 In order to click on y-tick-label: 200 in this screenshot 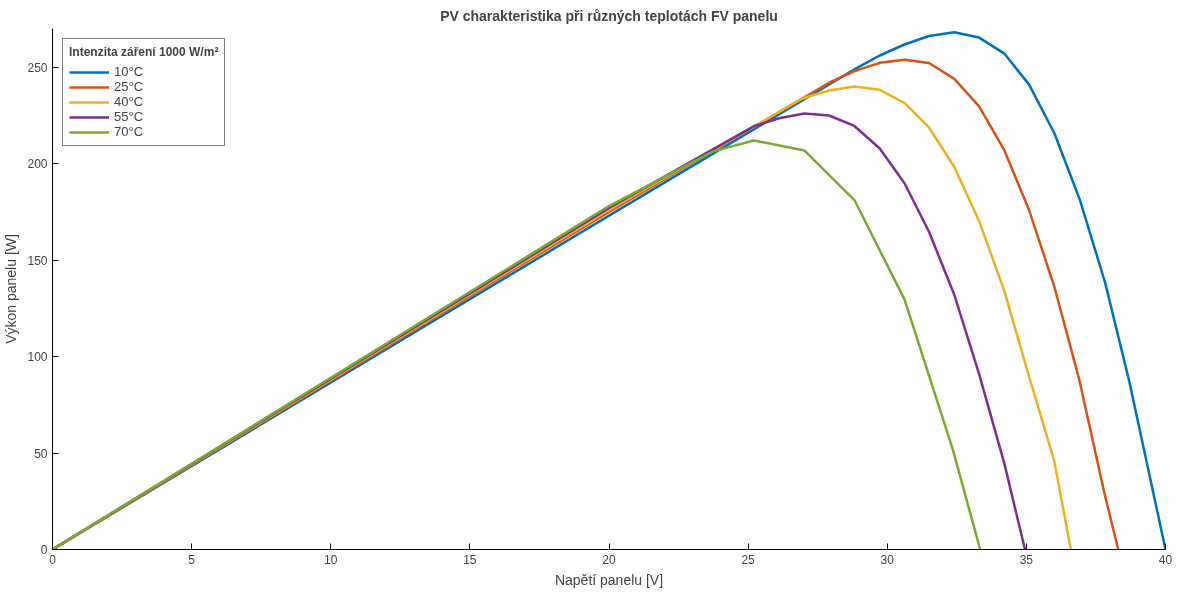, I will do `click(37, 164)`.